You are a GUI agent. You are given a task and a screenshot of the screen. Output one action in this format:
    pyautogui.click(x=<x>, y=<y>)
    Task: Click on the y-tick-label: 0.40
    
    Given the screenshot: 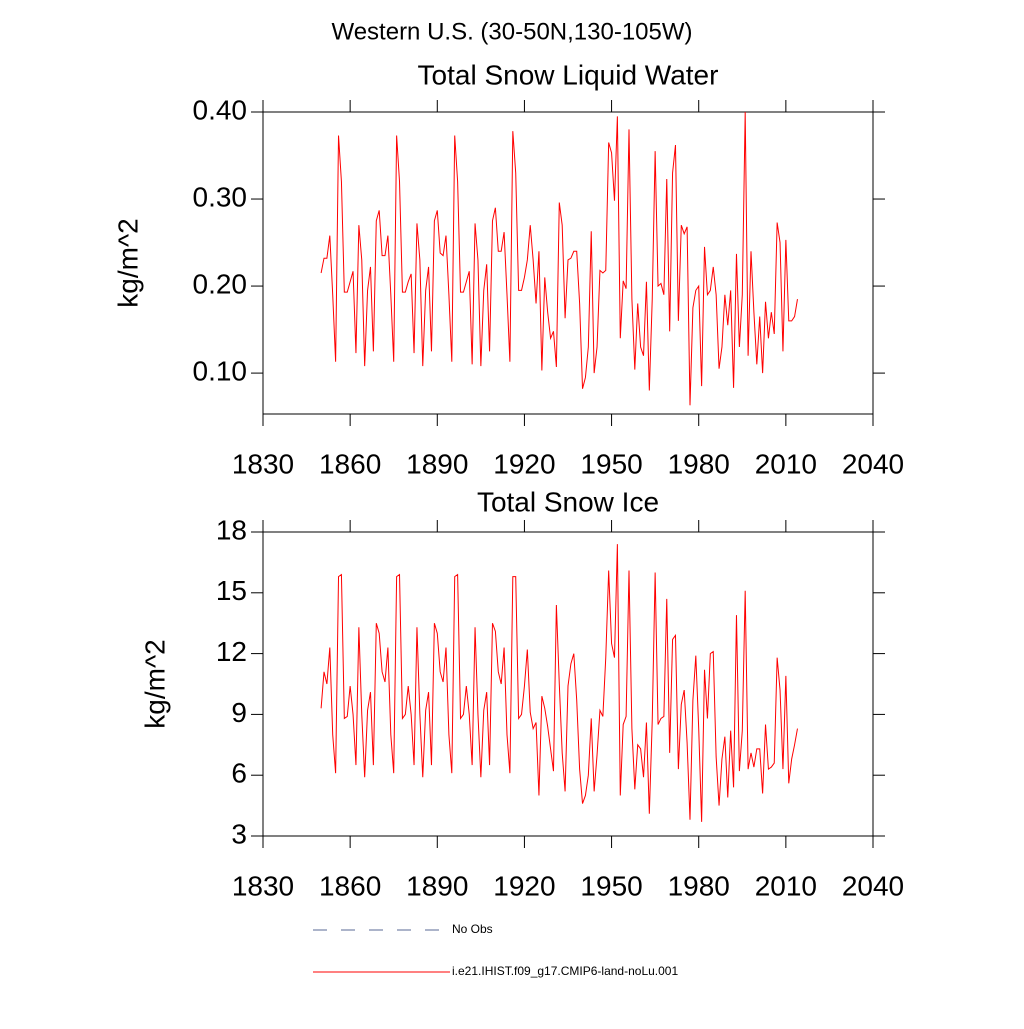 What is the action you would take?
    pyautogui.click(x=220, y=109)
    